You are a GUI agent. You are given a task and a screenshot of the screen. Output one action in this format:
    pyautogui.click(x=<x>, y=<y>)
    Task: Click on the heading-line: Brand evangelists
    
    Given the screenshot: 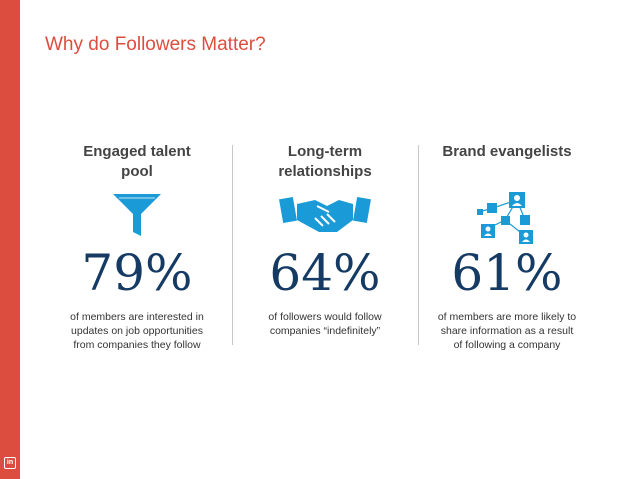 What is the action you would take?
    pyautogui.click(x=507, y=151)
    